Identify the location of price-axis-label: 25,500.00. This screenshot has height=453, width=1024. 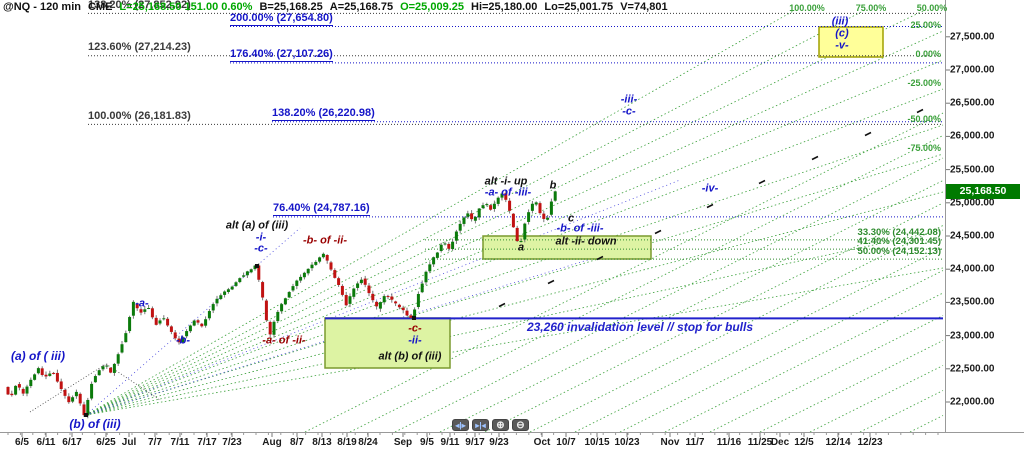
(972, 170).